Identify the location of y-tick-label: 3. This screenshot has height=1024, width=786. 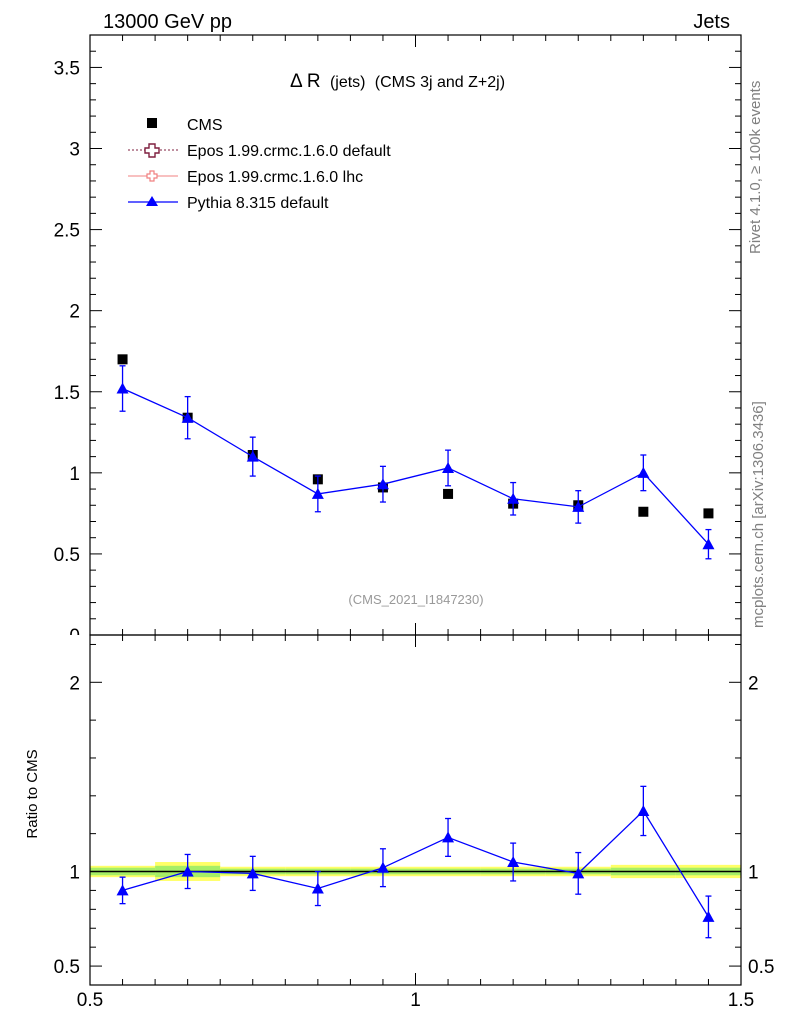
(74, 150).